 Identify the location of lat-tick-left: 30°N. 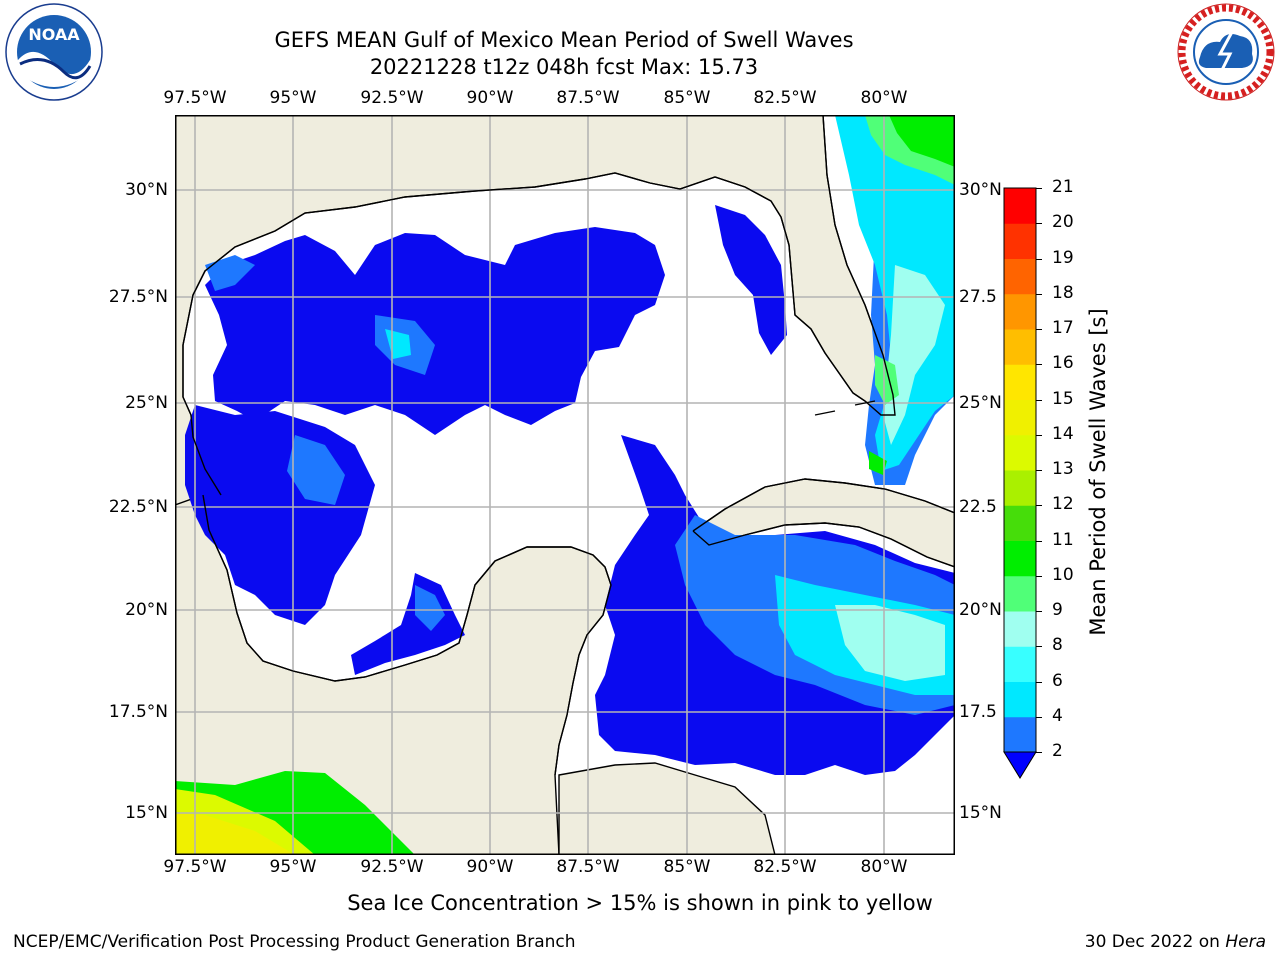
(146, 190).